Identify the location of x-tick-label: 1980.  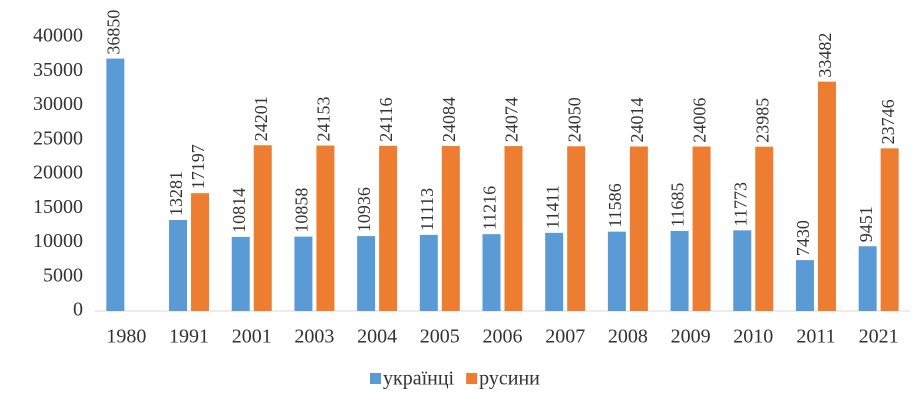
(126, 337).